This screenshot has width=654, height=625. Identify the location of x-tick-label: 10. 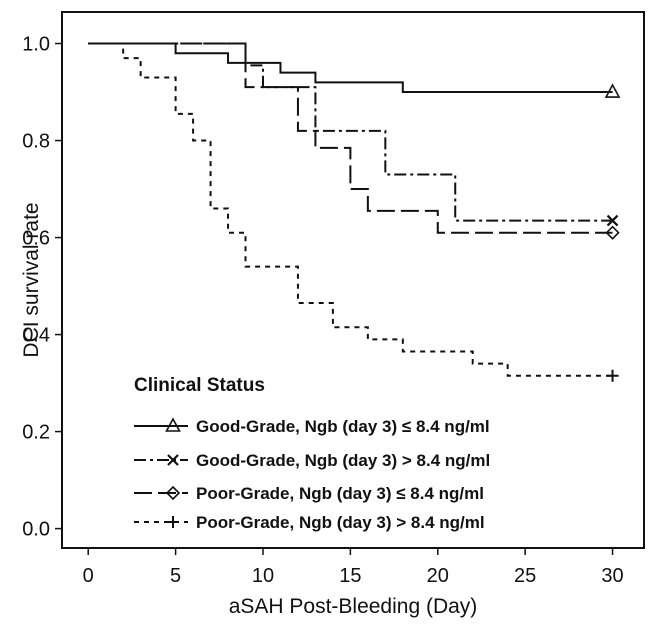
(263, 576).